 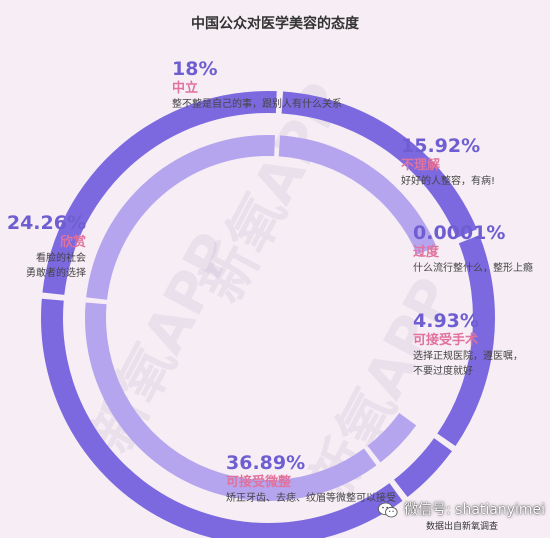 What do you see at coordinates (446, 321) in the screenshot?
I see `percent-label: 4.93%` at bounding box center [446, 321].